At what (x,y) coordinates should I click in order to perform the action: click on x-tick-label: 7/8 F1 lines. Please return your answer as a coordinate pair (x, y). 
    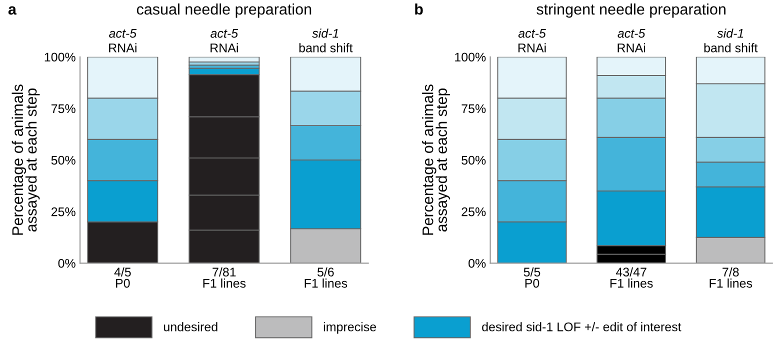
    Looking at the image, I should click on (731, 277).